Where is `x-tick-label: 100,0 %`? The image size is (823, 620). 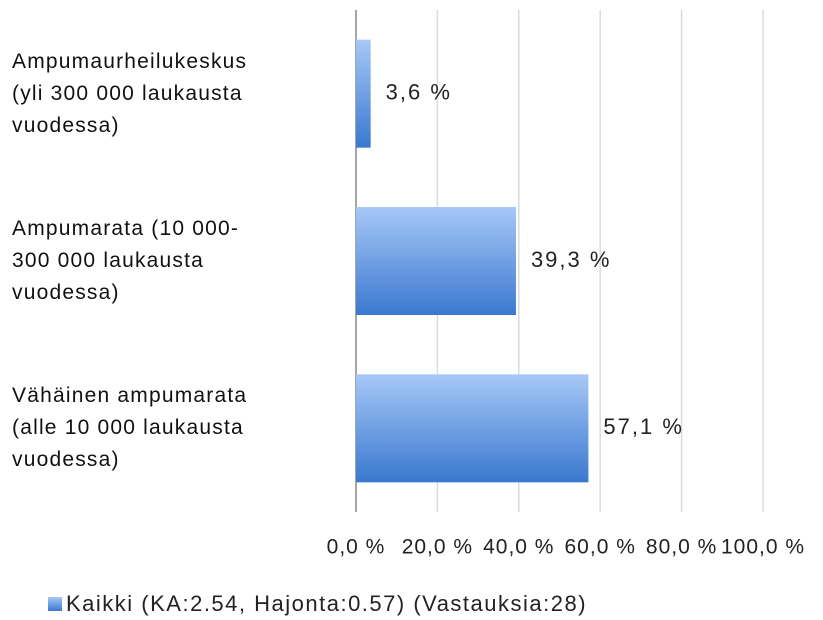 x-tick-label: 100,0 % is located at coordinates (763, 547).